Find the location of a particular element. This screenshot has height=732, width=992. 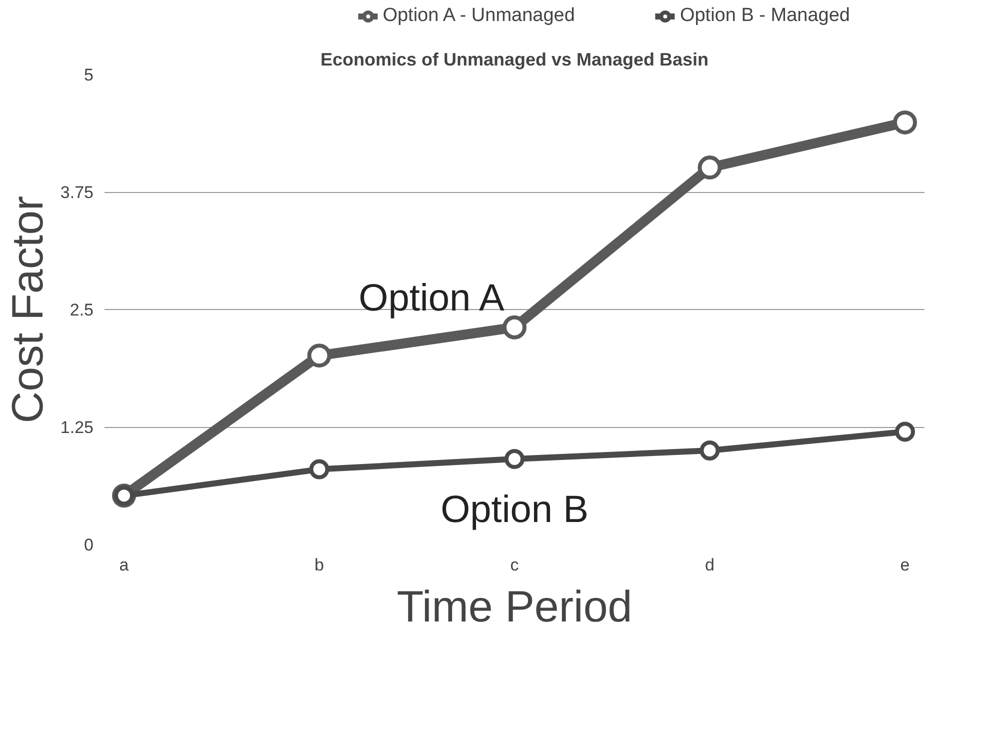

y-tick-label: 2.5 is located at coordinates (82, 310).